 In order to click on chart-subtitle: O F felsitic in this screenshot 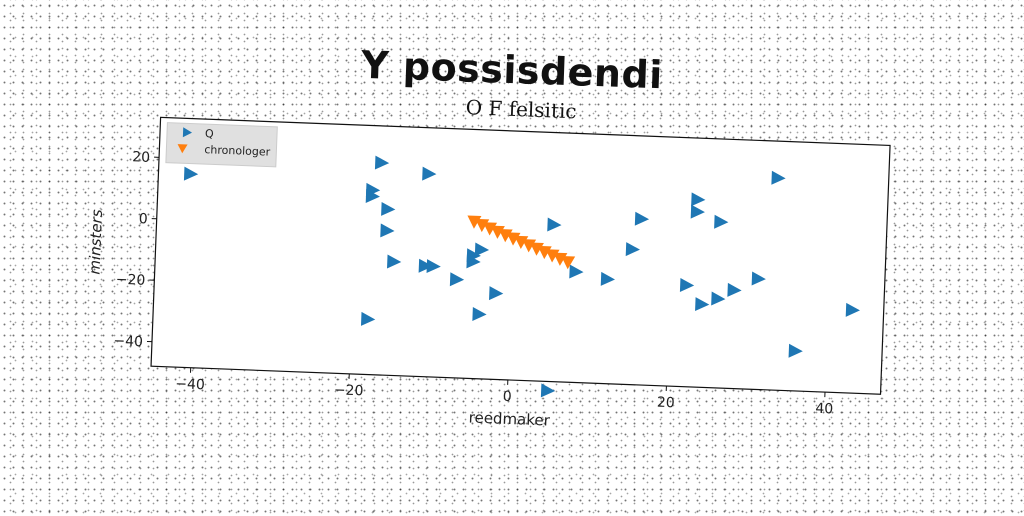, I will do `click(521, 109)`.